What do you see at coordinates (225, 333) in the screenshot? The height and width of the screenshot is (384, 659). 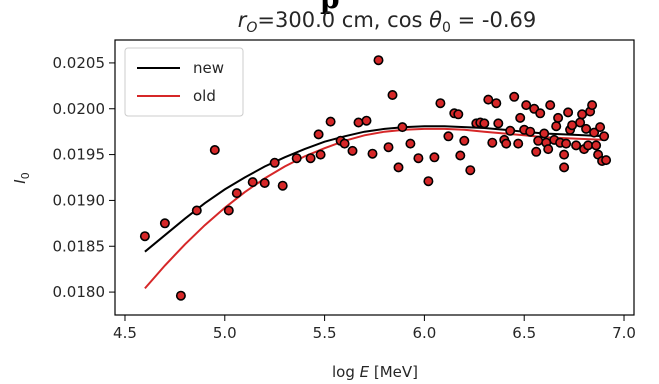 I see `x-tick-label: 5.0` at bounding box center [225, 333].